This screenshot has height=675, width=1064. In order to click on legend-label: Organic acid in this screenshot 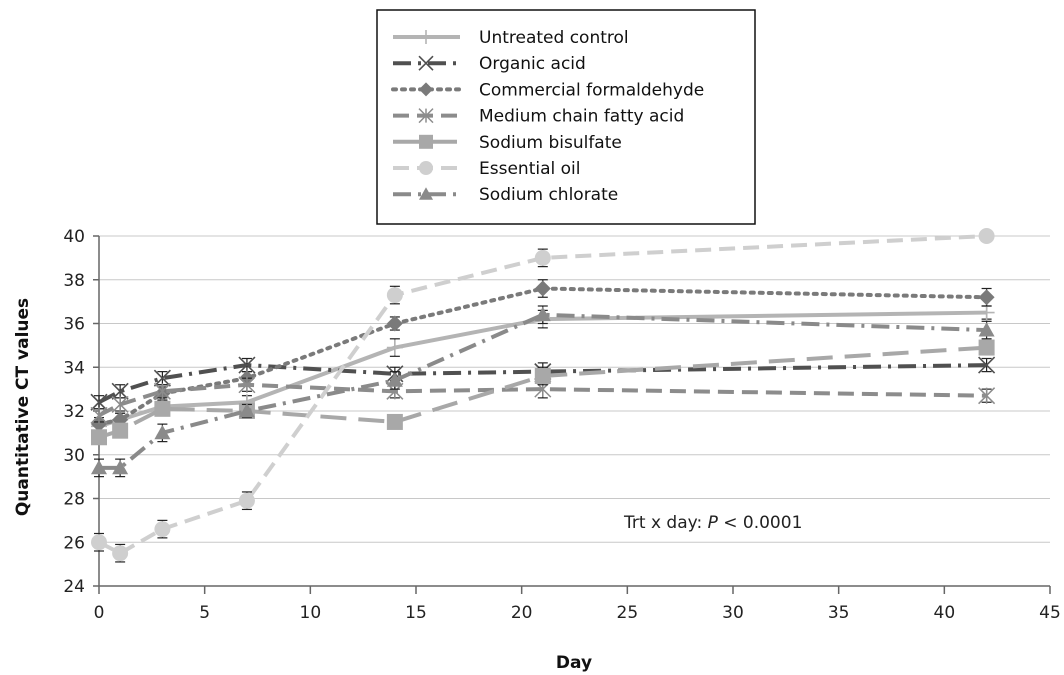, I will do `click(532, 64)`.